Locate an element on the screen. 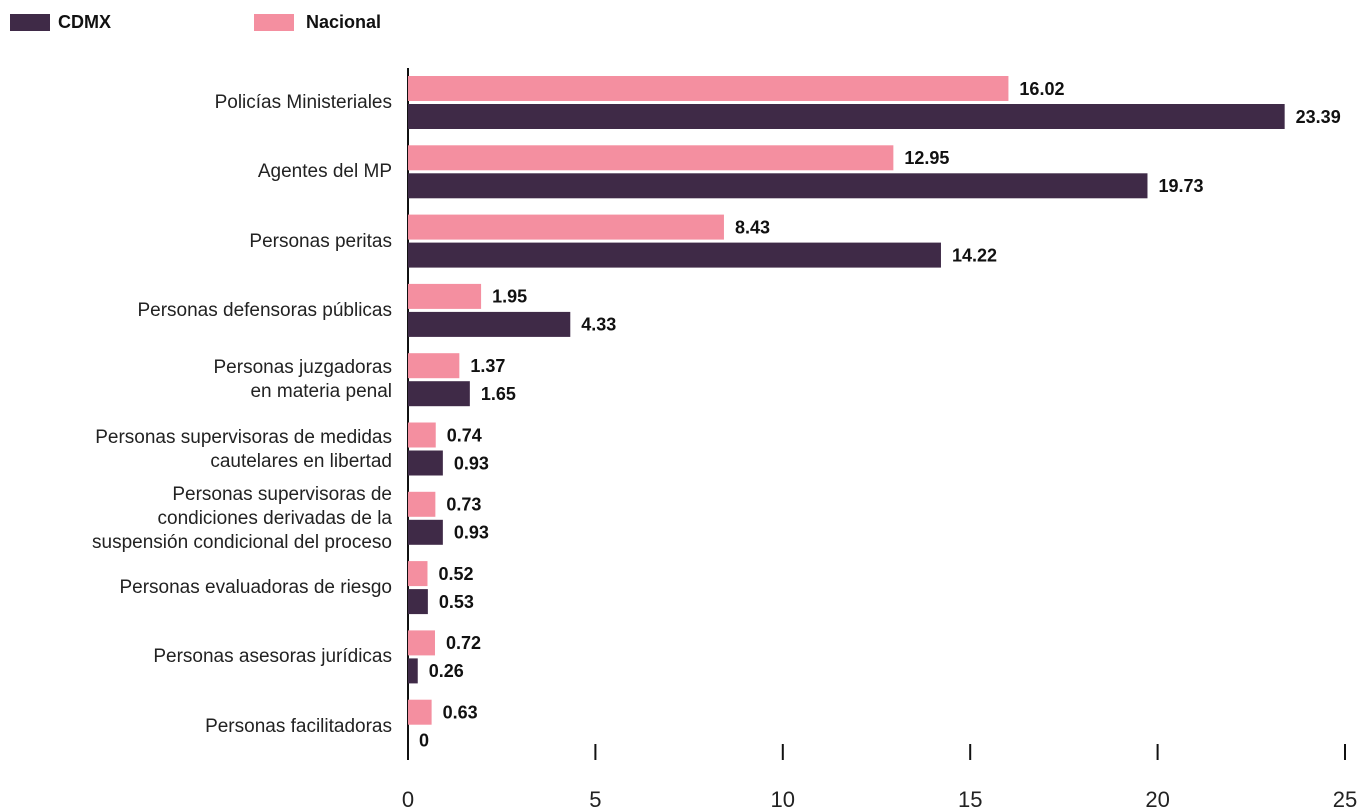  value-label: 12.95 is located at coordinates (926, 158).